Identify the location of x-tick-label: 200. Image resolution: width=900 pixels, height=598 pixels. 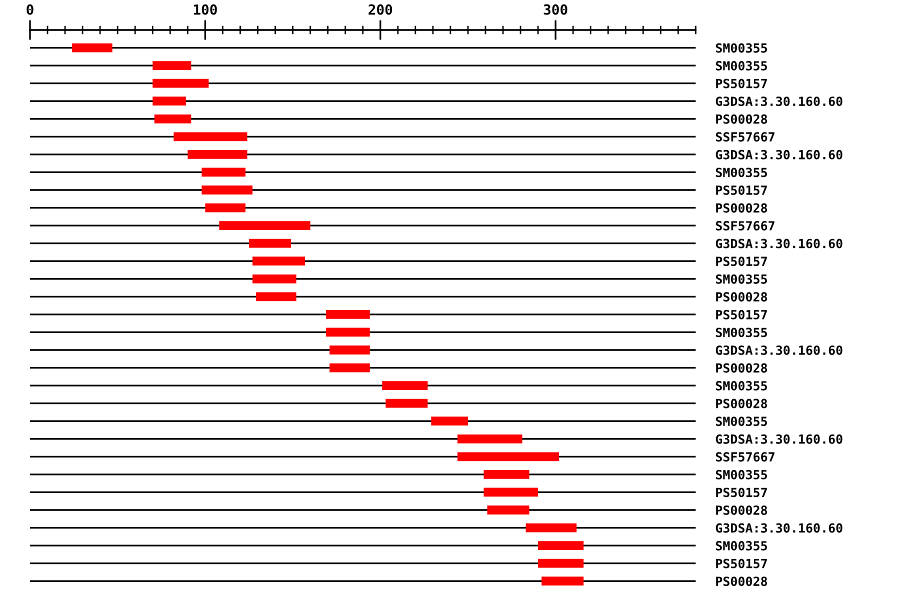
(380, 9).